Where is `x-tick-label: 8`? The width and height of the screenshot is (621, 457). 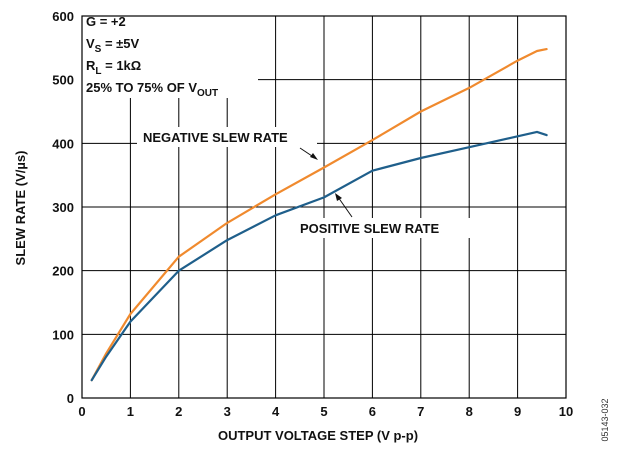 x-tick-label: 8 is located at coordinates (469, 411).